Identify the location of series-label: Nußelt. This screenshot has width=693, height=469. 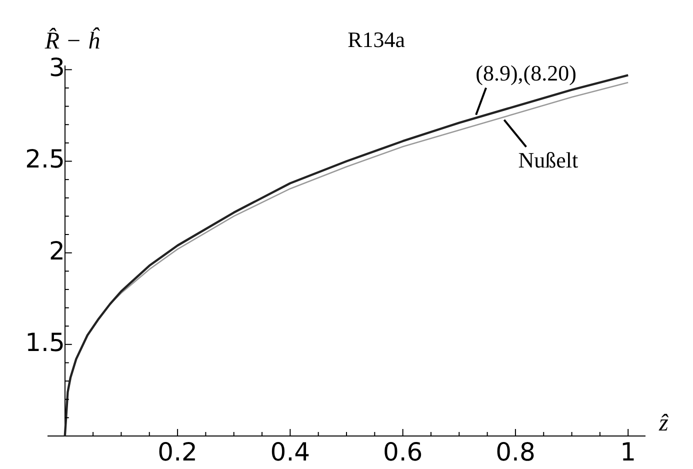
(548, 160).